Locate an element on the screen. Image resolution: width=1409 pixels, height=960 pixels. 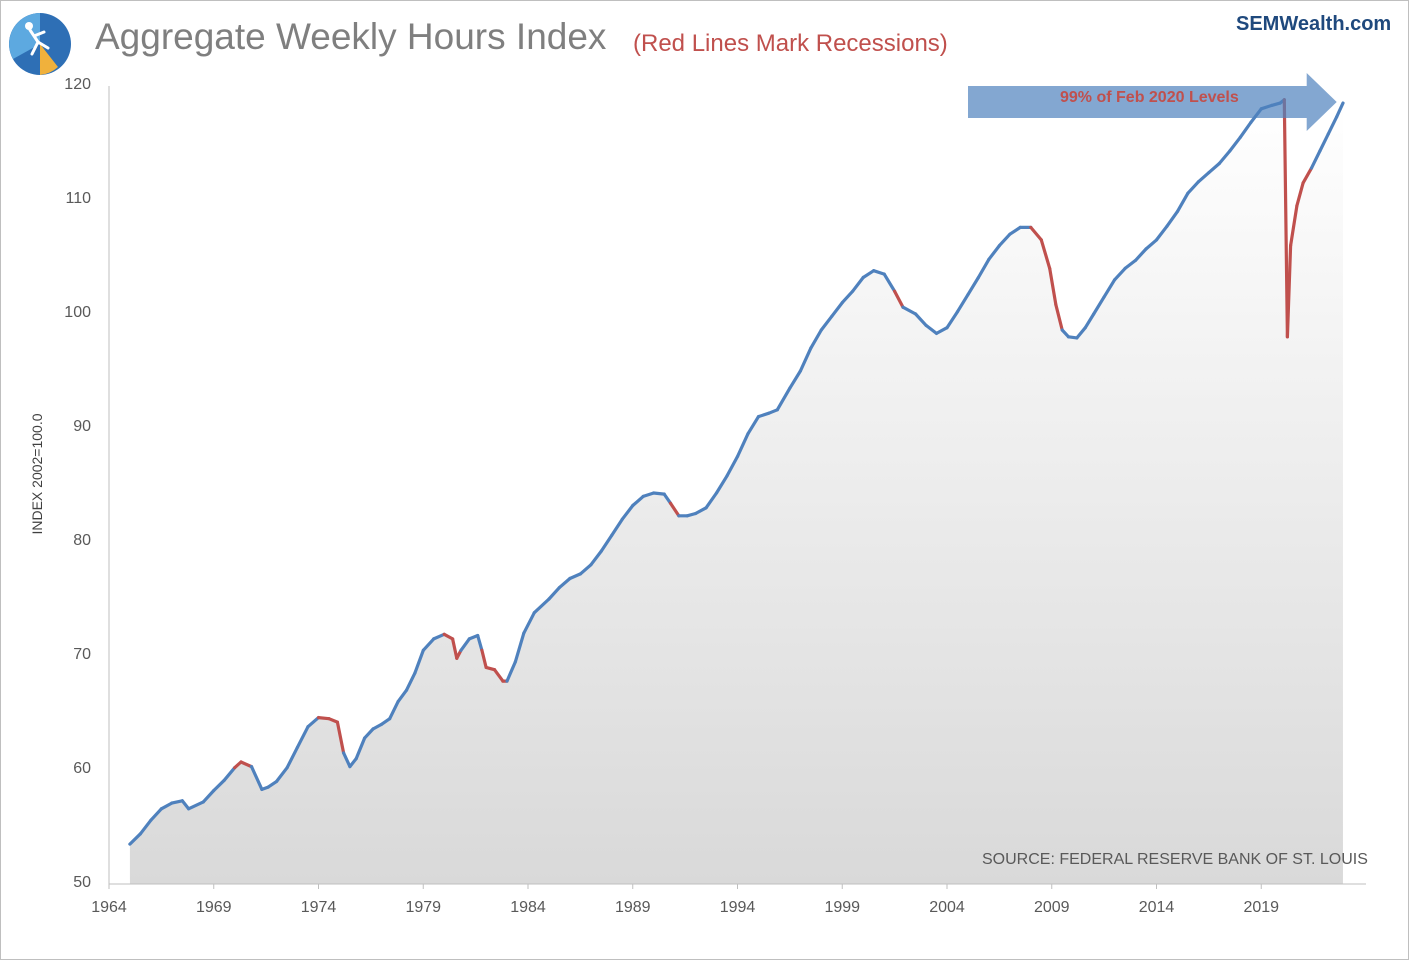
x-tick-label: 1974 is located at coordinates (318, 907).